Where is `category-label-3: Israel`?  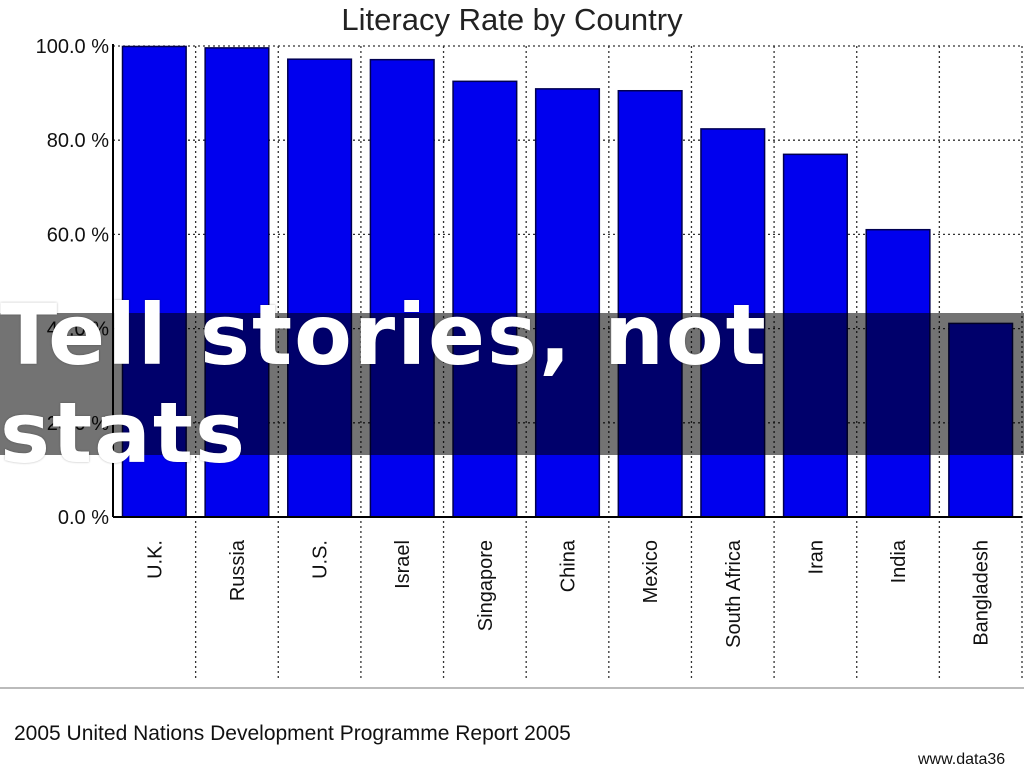 category-label-3: Israel is located at coordinates (403, 564).